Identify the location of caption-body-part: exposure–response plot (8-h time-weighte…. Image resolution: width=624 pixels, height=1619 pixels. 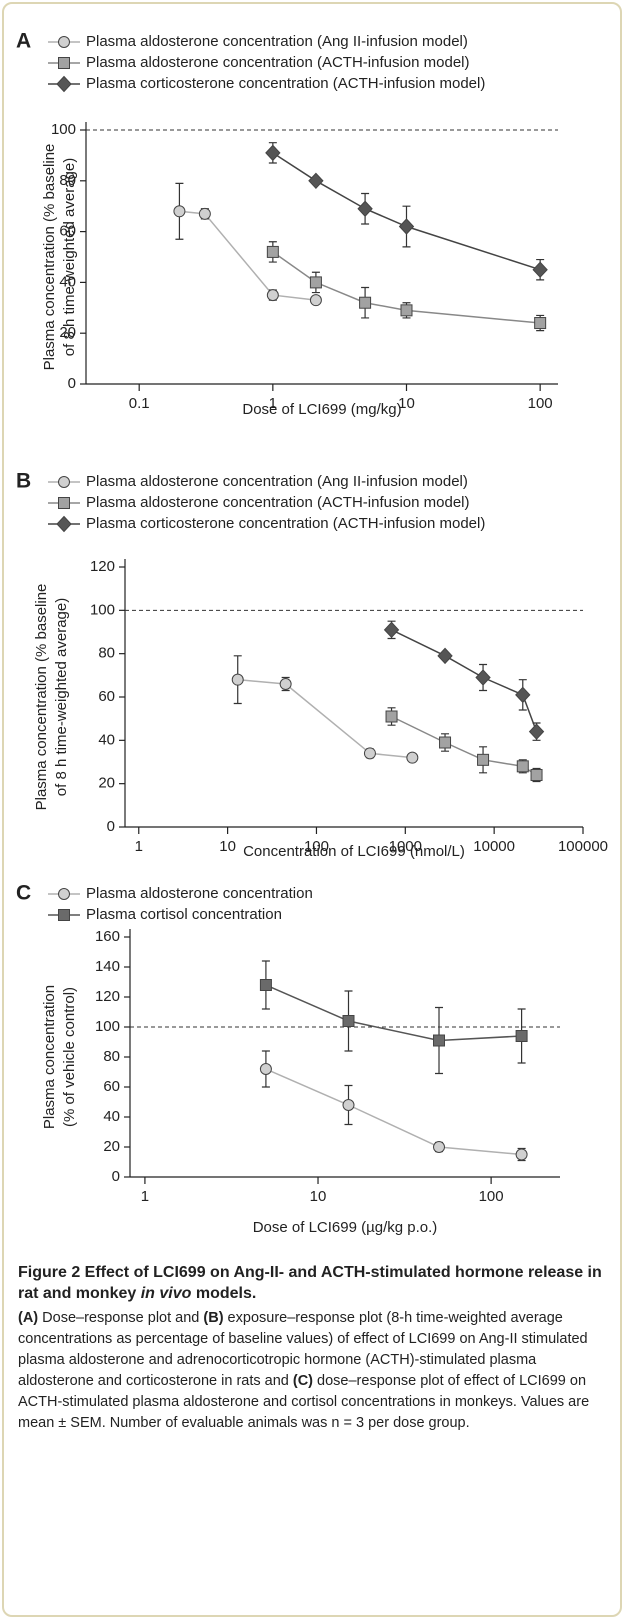
(303, 1349).